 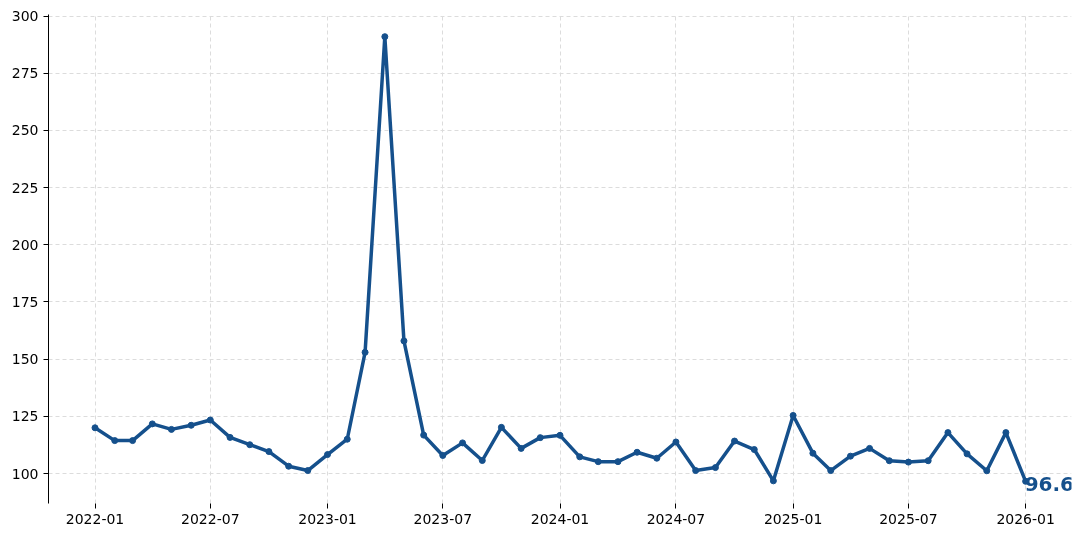 What do you see at coordinates (25, 130) in the screenshot?
I see `y-tick-label: 250` at bounding box center [25, 130].